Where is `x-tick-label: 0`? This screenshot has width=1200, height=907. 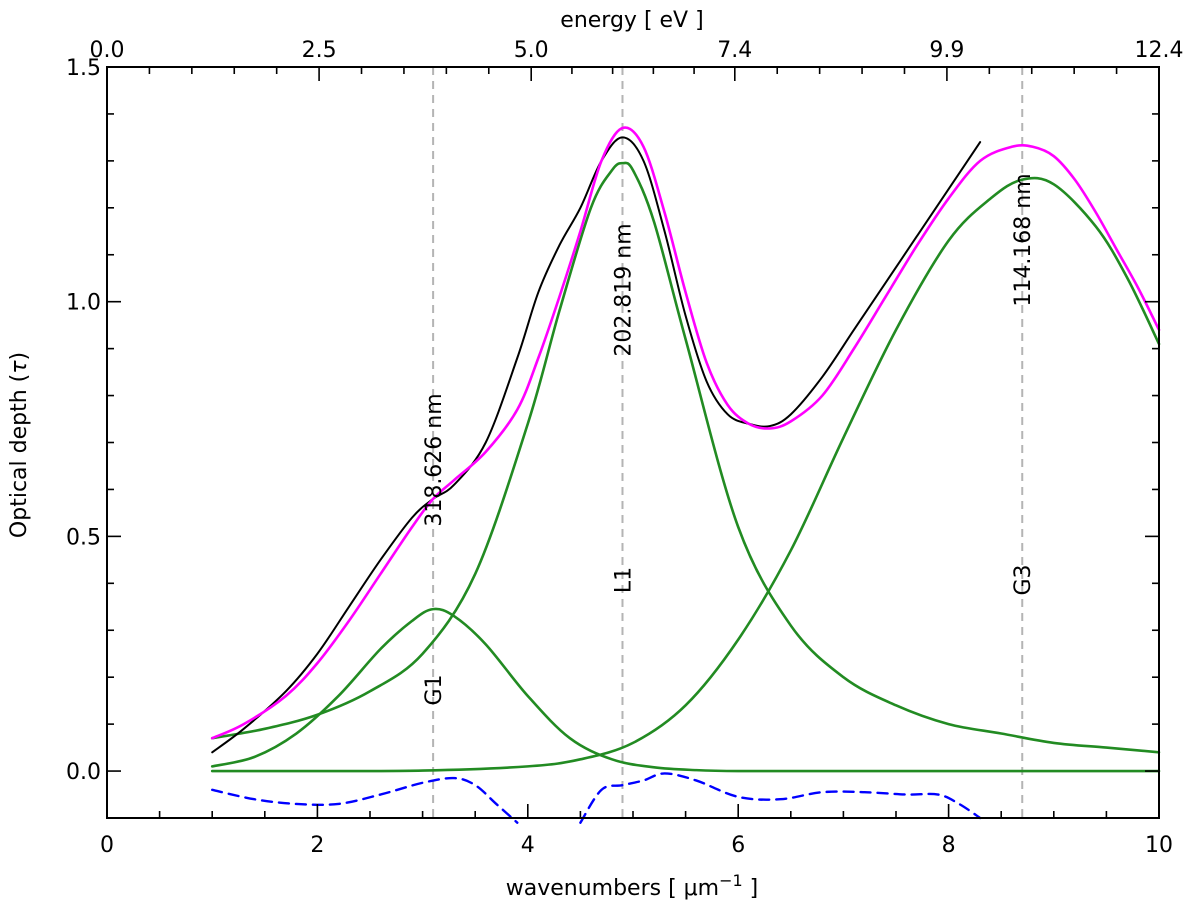
x-tick-label: 0 is located at coordinates (107, 845).